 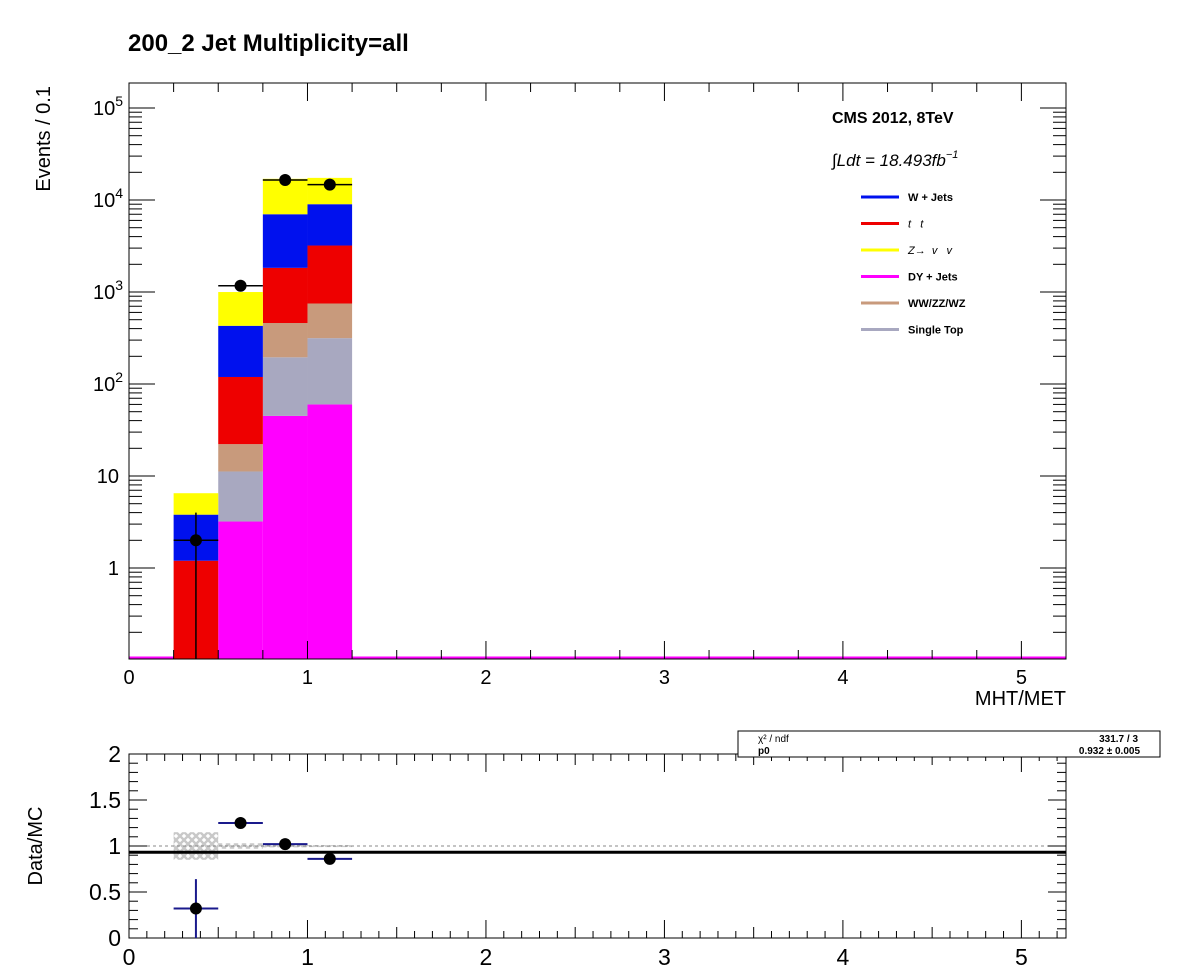 I want to click on legend-label: Z→ v v, so click(x=930, y=251).